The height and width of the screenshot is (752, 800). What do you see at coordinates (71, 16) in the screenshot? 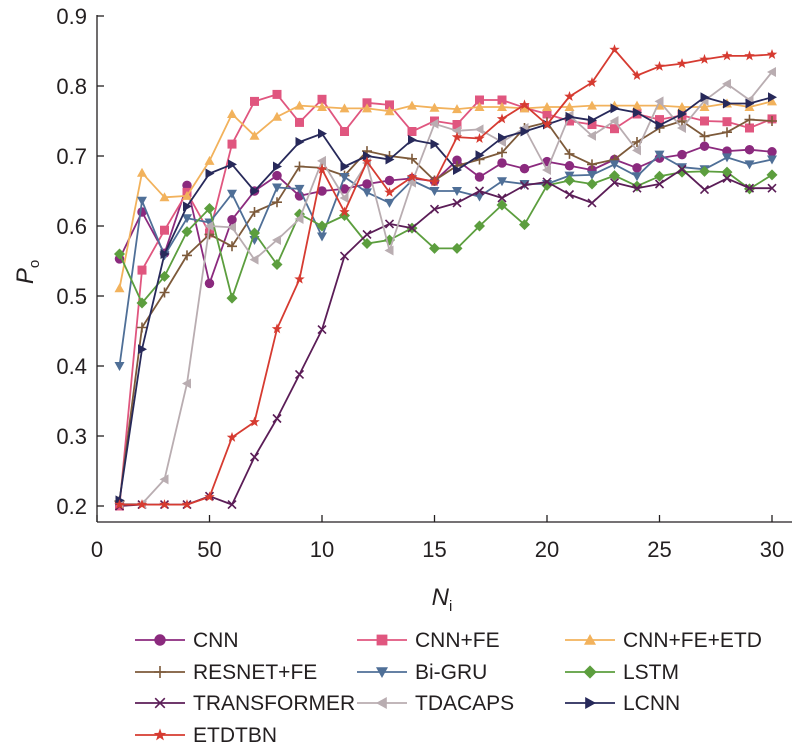
I see `y-tick-label: 0.9` at bounding box center [71, 16].